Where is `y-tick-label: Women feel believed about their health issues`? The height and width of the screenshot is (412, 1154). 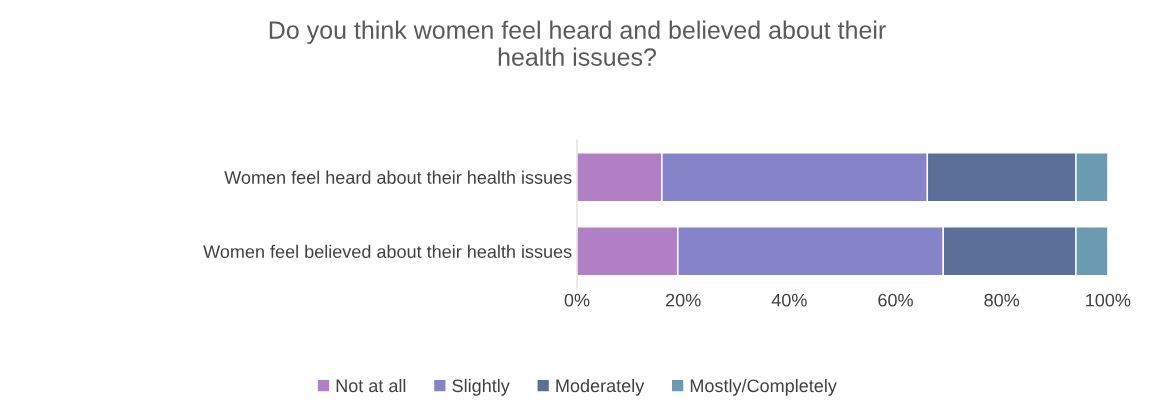
y-tick-label: Women feel believed about their health issues is located at coordinates (387, 251).